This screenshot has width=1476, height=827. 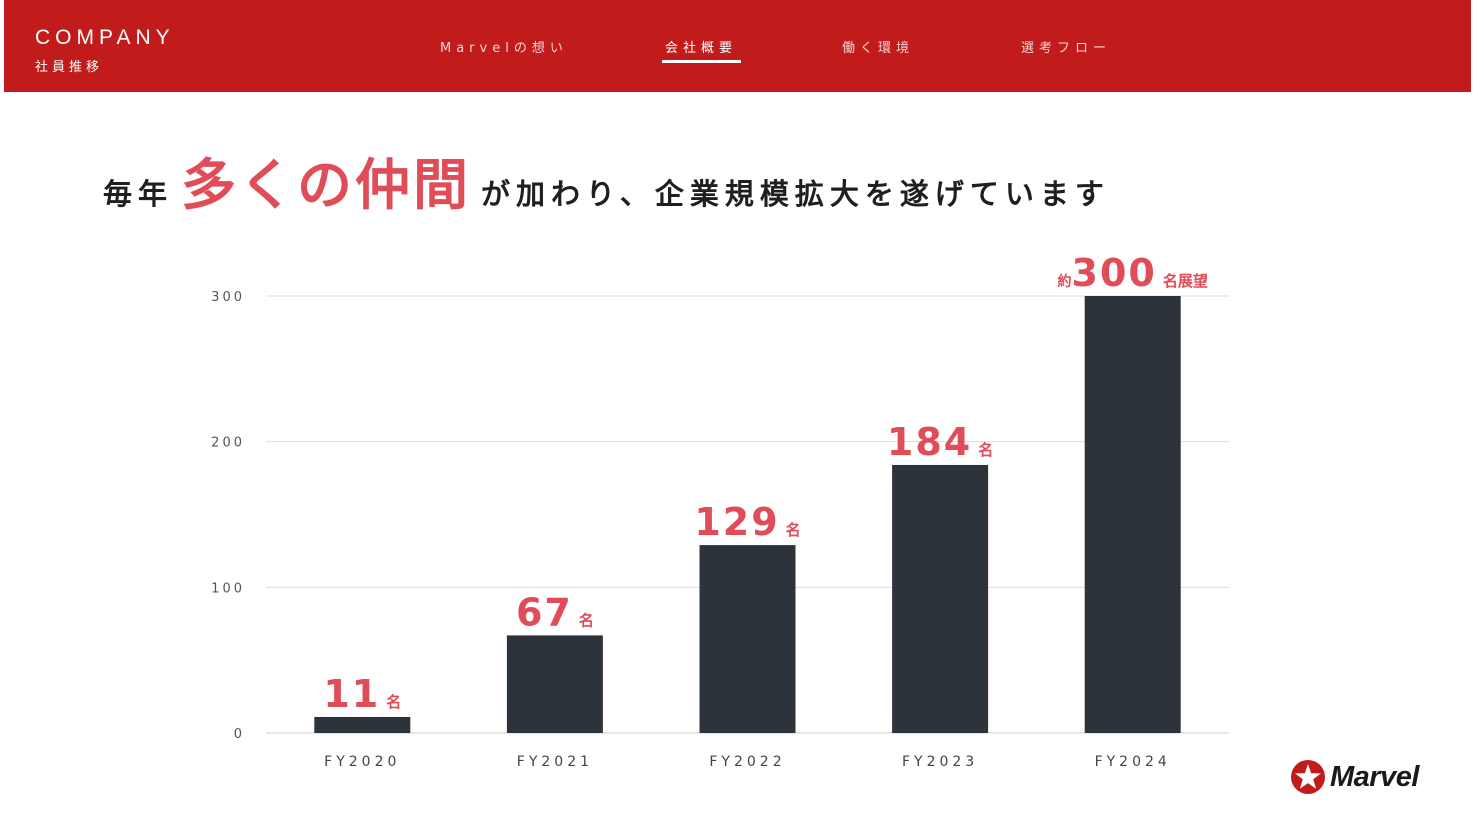 I want to click on brand-title: COMPANY, so click(x=105, y=37).